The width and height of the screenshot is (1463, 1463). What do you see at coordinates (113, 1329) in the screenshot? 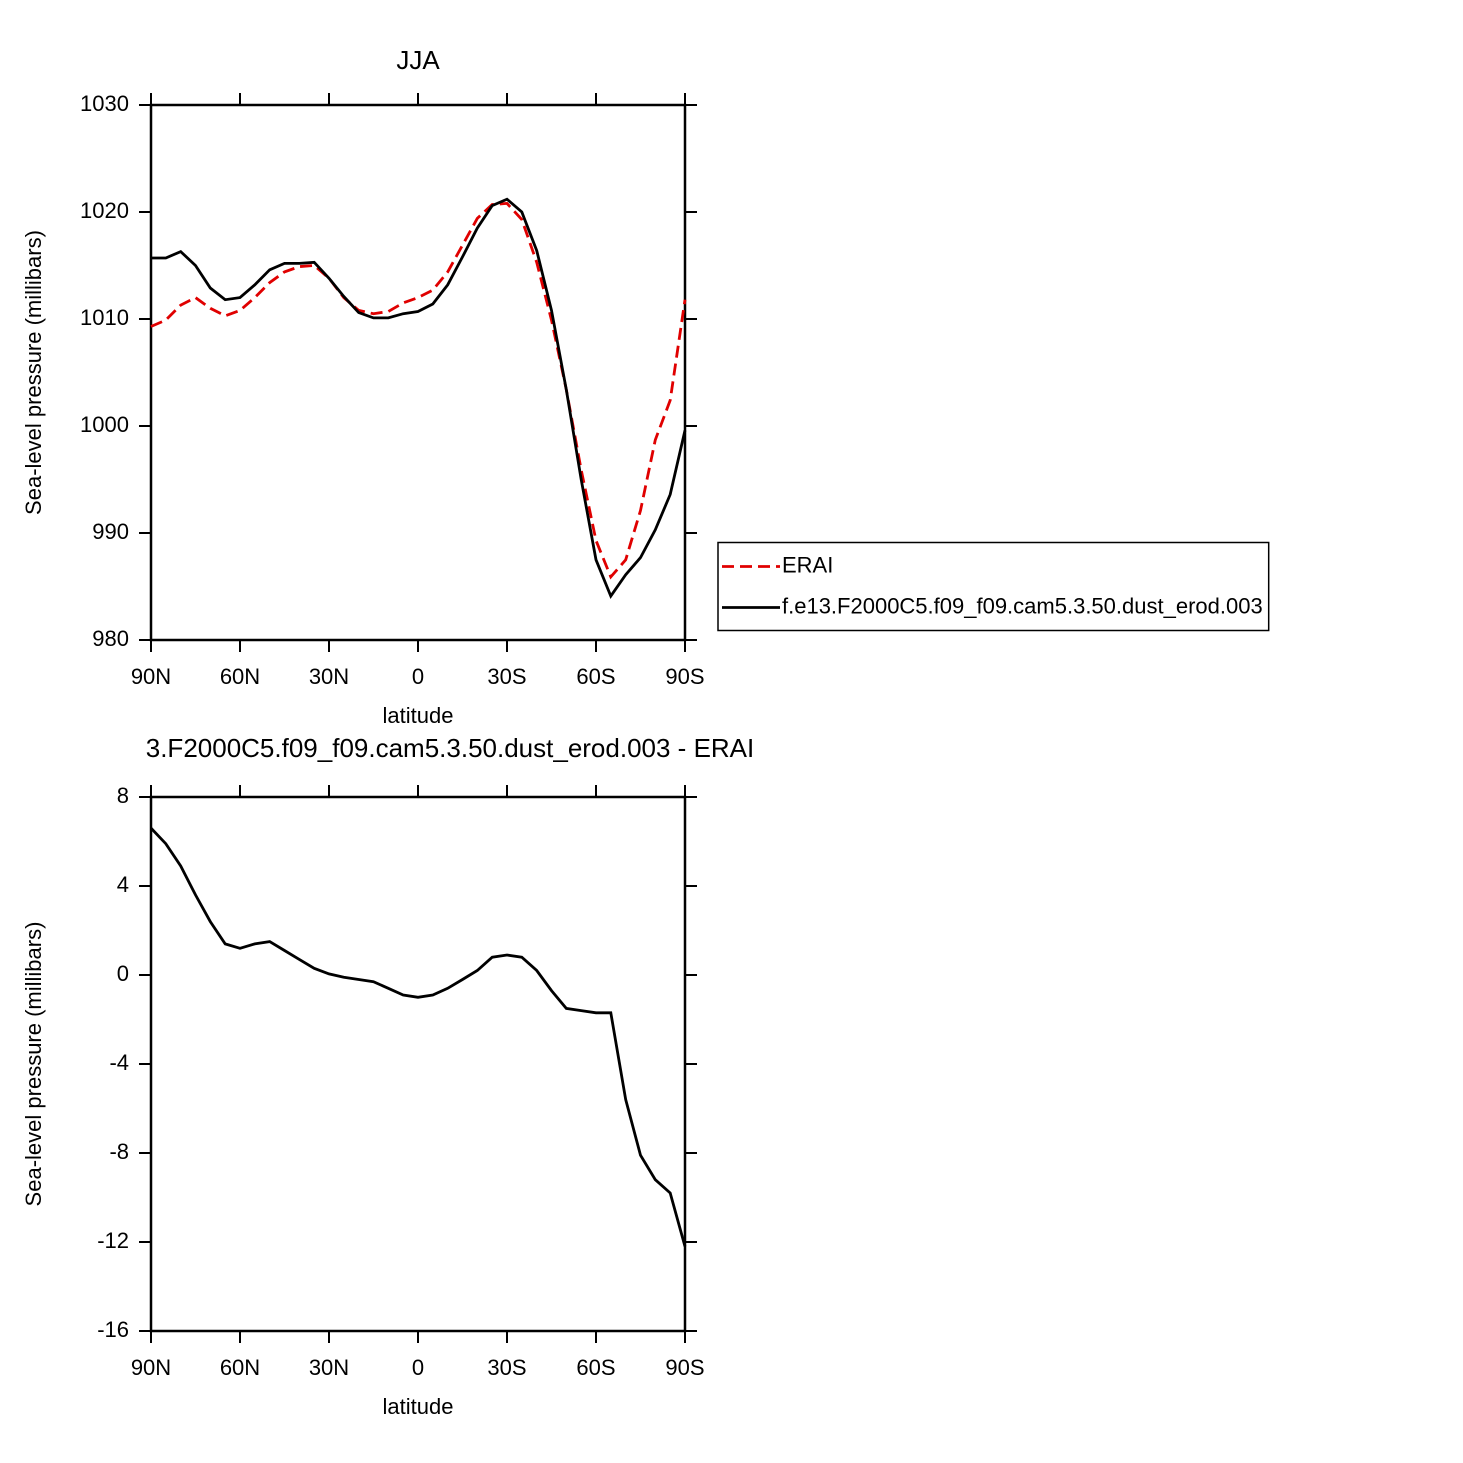
I see `y-tick-label: -16` at bounding box center [113, 1329].